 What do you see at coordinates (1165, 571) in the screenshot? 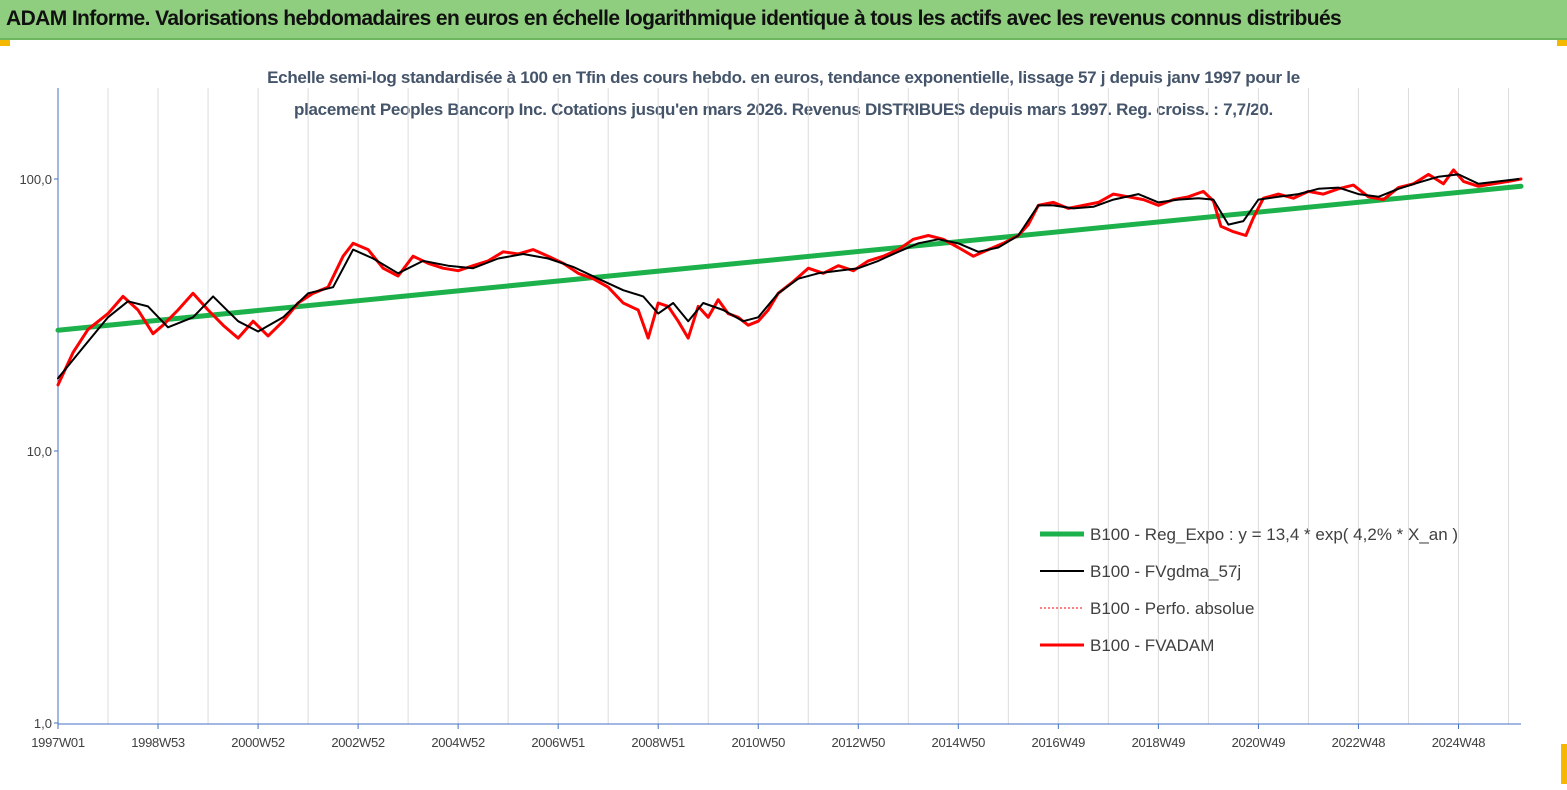
I see `legend-label: B100 - FVgdma_57j` at bounding box center [1165, 571].